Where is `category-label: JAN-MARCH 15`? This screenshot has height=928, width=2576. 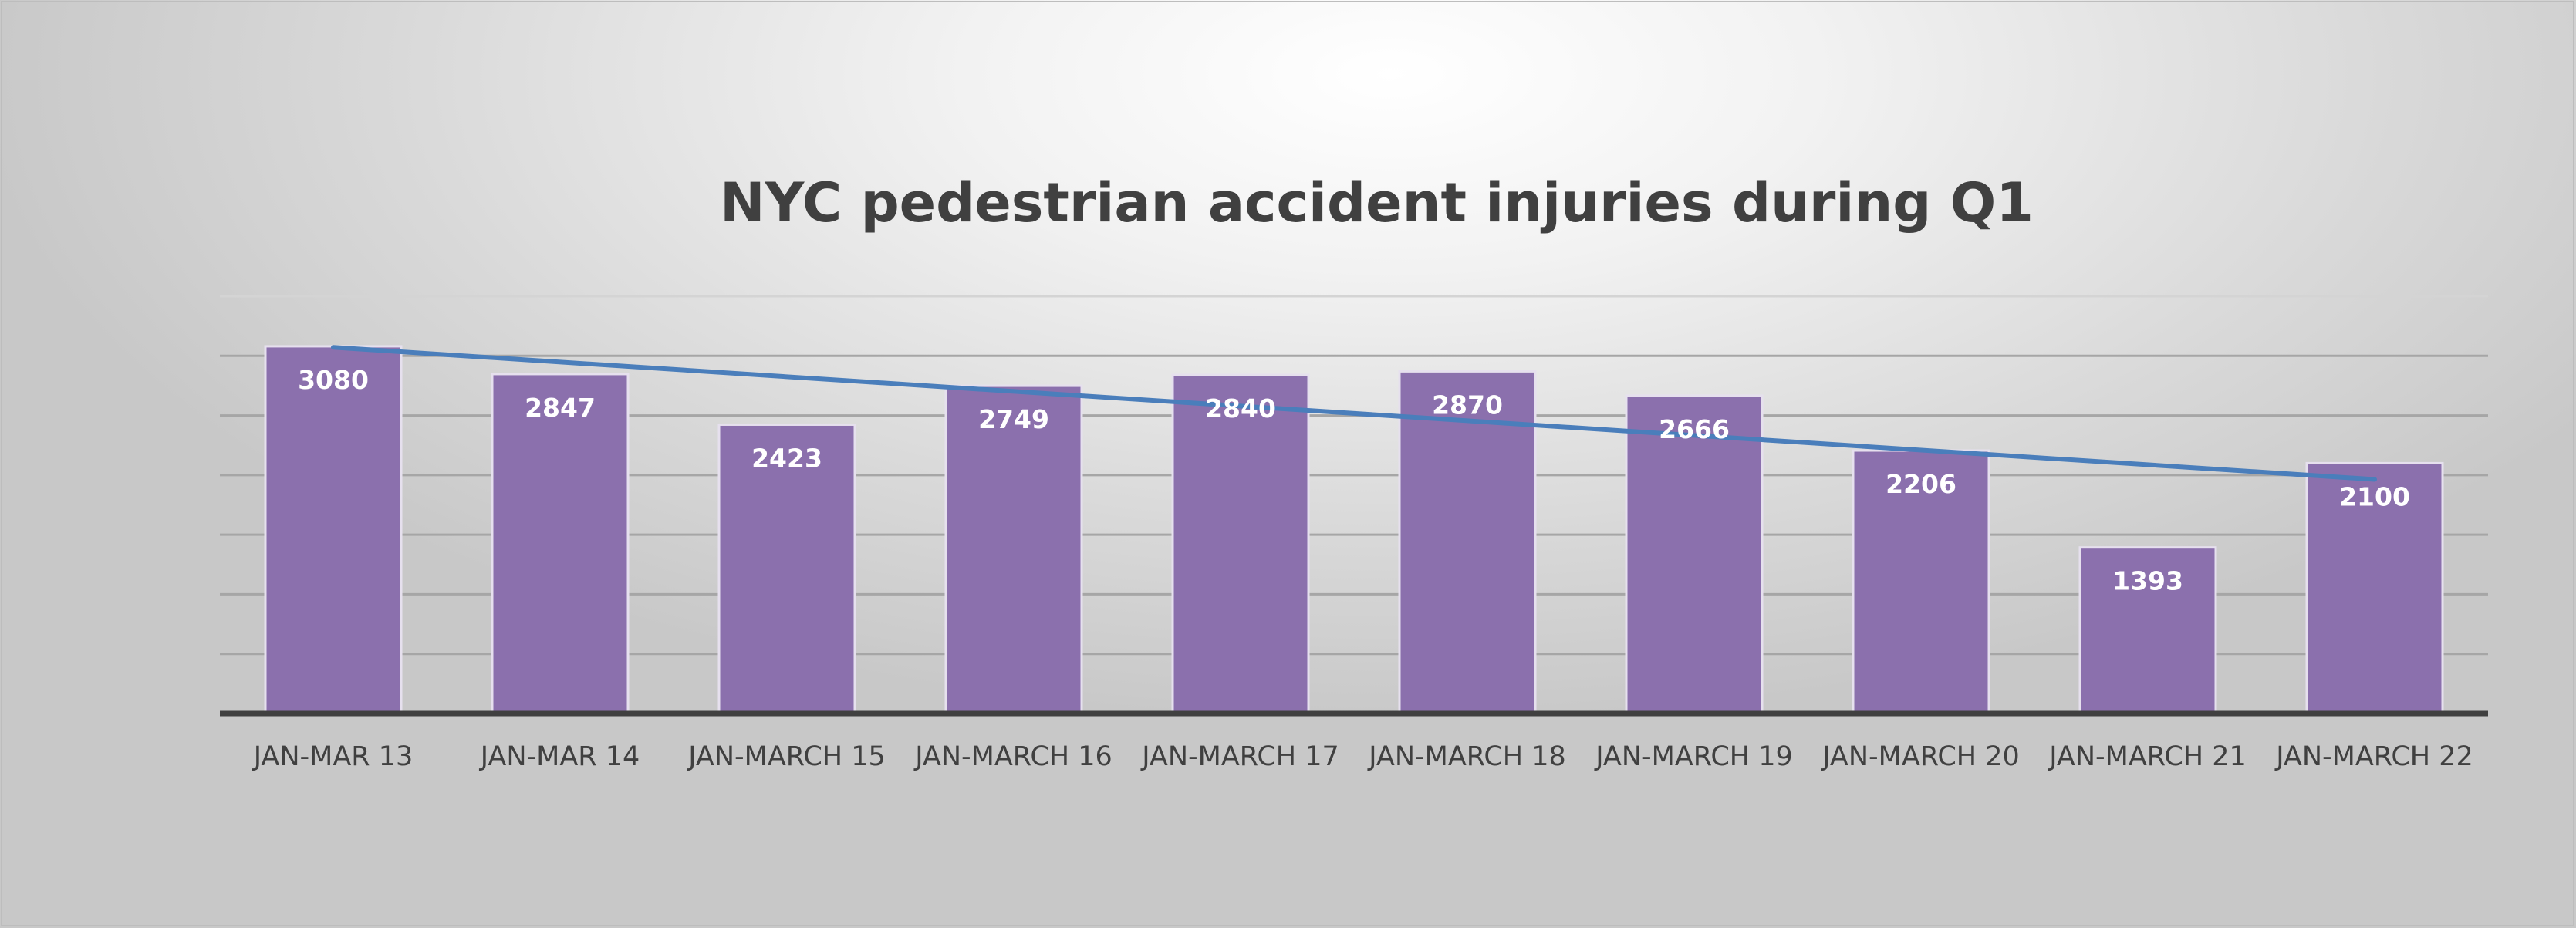 category-label: JAN-MARCH 15 is located at coordinates (786, 757).